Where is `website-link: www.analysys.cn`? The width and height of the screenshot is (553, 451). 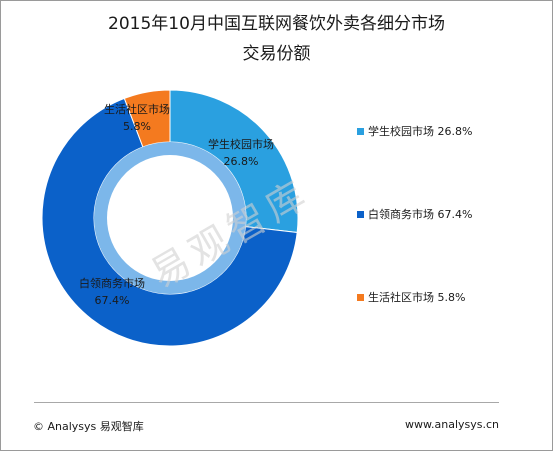
website-link: www.analysys.cn is located at coordinates (452, 424).